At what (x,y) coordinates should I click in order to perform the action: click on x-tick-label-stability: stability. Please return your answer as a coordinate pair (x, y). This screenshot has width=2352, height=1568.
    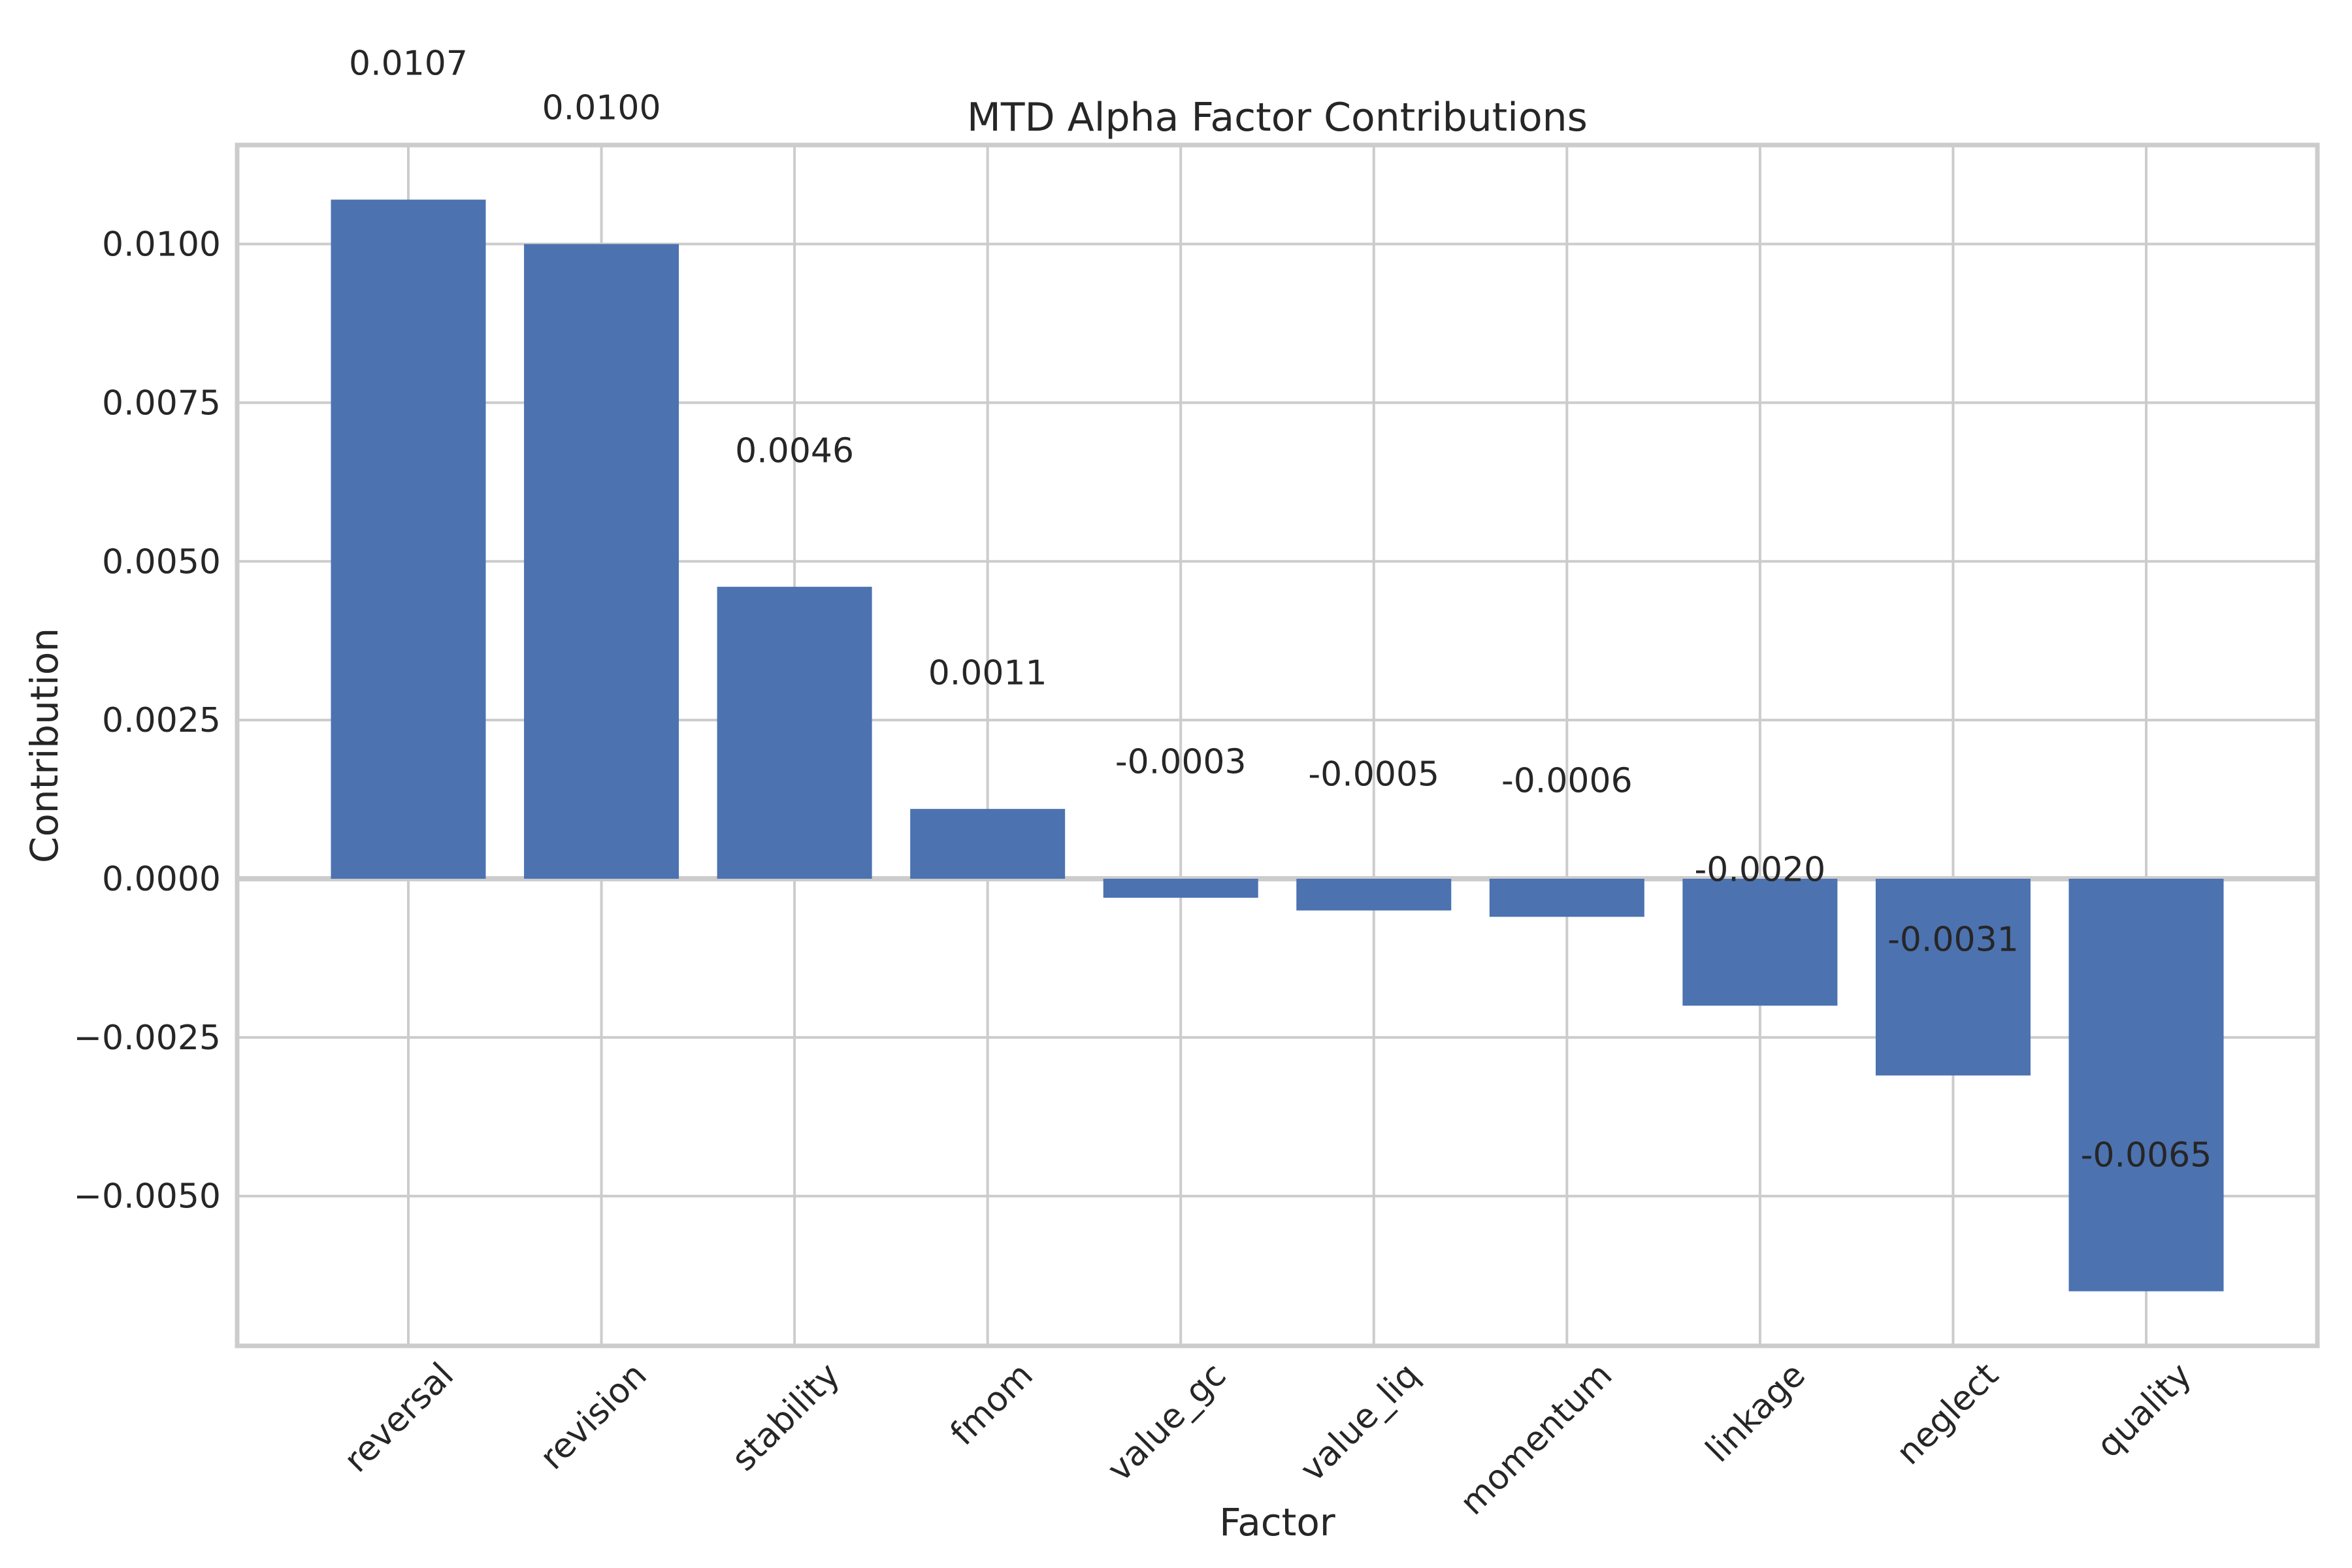
    Looking at the image, I should click on (786, 1417).